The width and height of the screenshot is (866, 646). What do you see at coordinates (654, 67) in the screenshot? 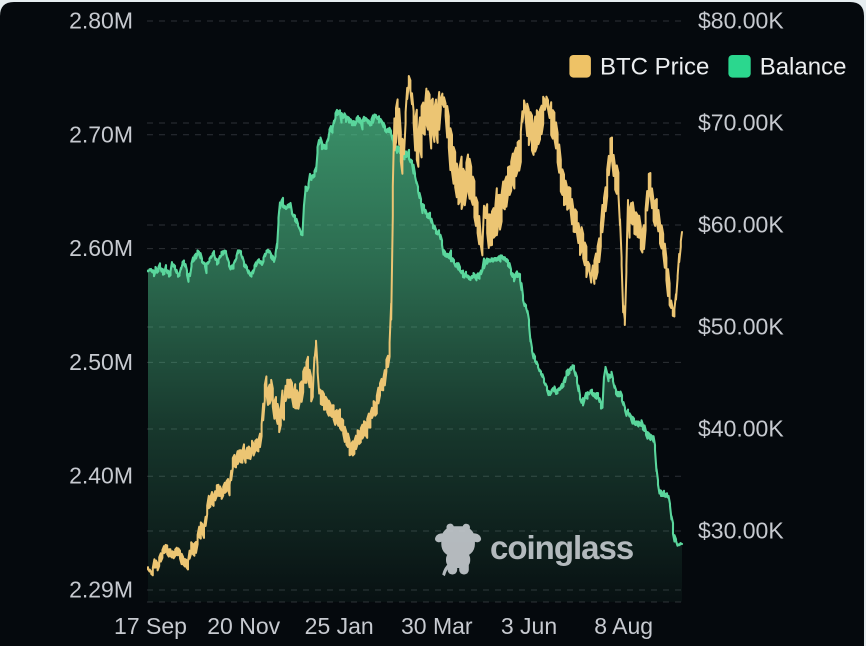
I see `svg-text: BTC Price` at bounding box center [654, 67].